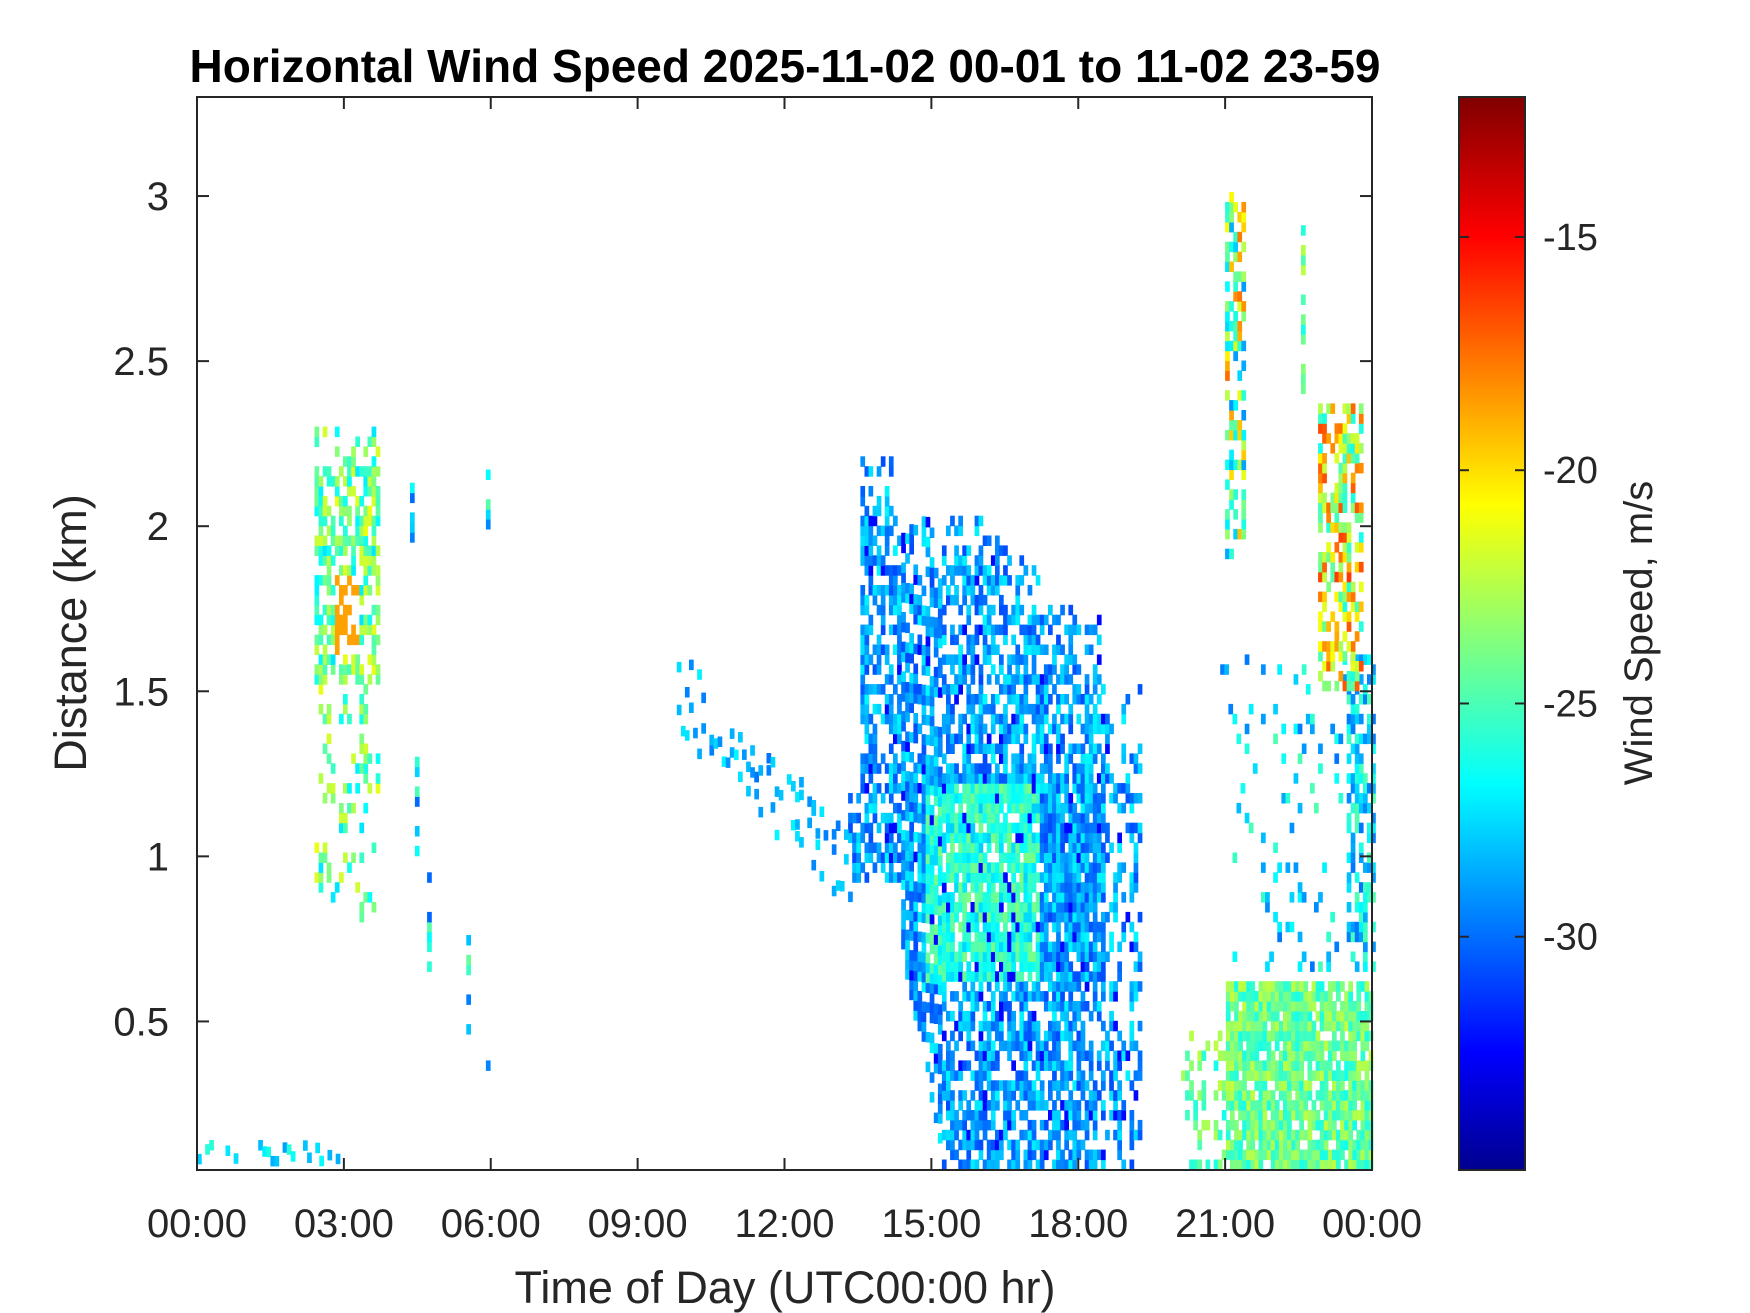 The height and width of the screenshot is (1313, 1750). What do you see at coordinates (141, 692) in the screenshot?
I see `y-tick-label: 1.5` at bounding box center [141, 692].